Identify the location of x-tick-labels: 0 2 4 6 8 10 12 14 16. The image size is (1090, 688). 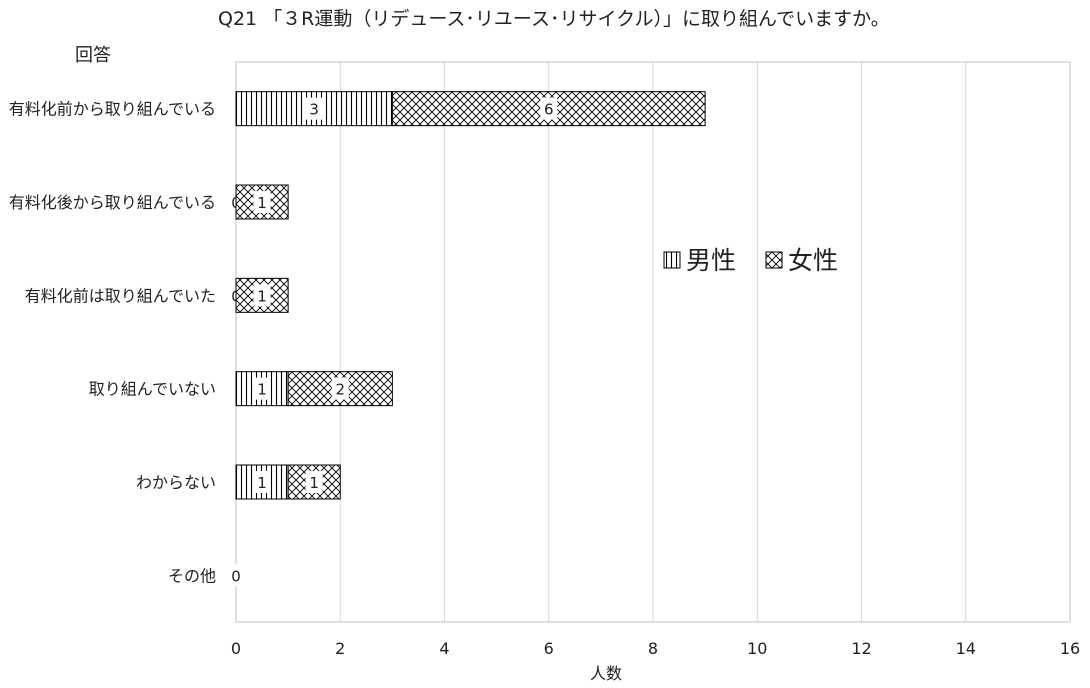
(655, 648).